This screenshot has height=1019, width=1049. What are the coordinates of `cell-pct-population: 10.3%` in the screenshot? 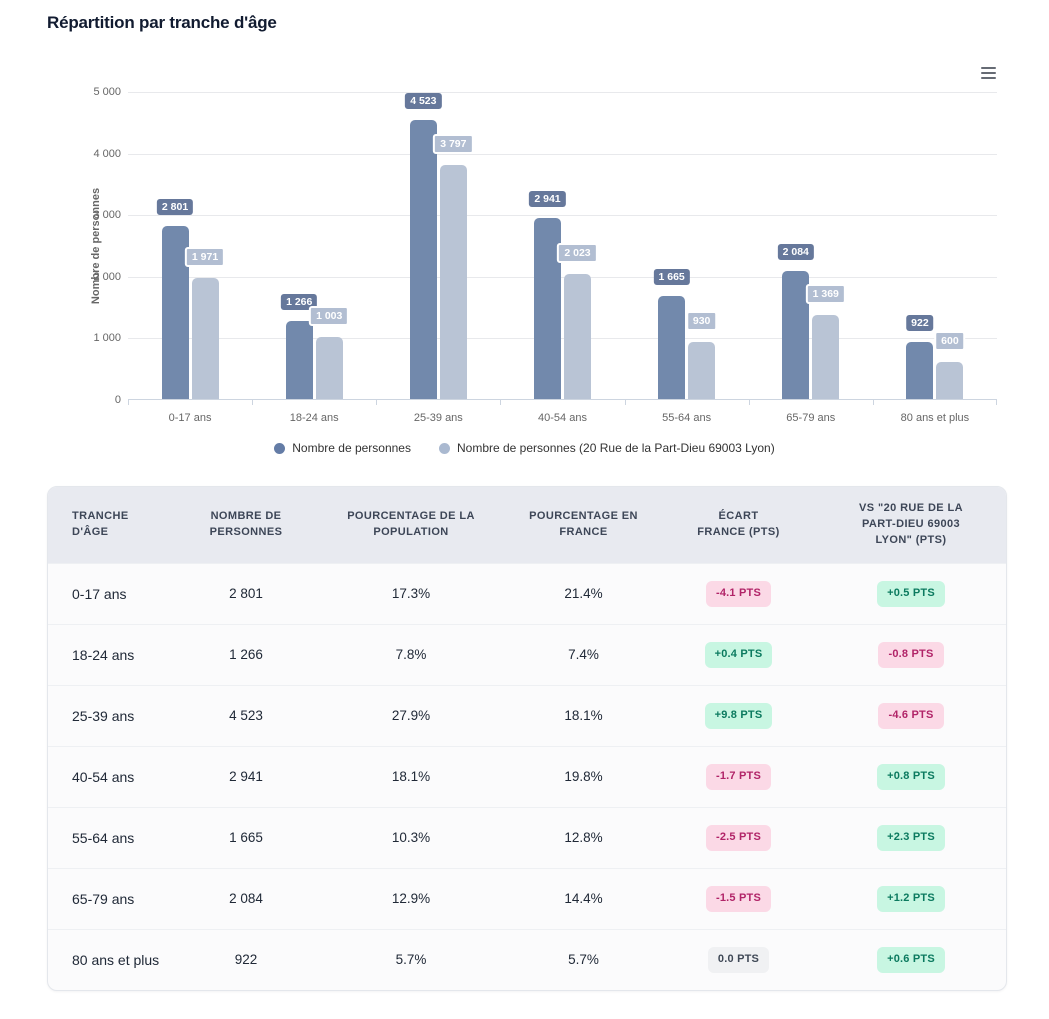 It's located at (411, 838).